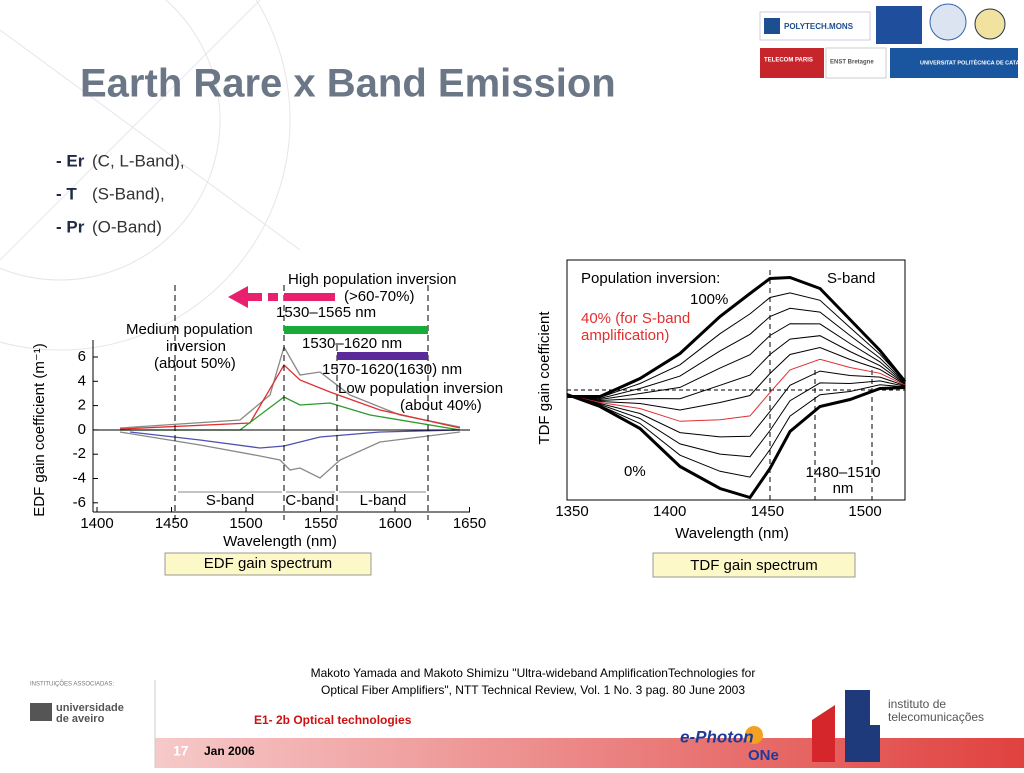 This screenshot has width=1024, height=773. I want to click on y-tick-label: 4, so click(82, 380).